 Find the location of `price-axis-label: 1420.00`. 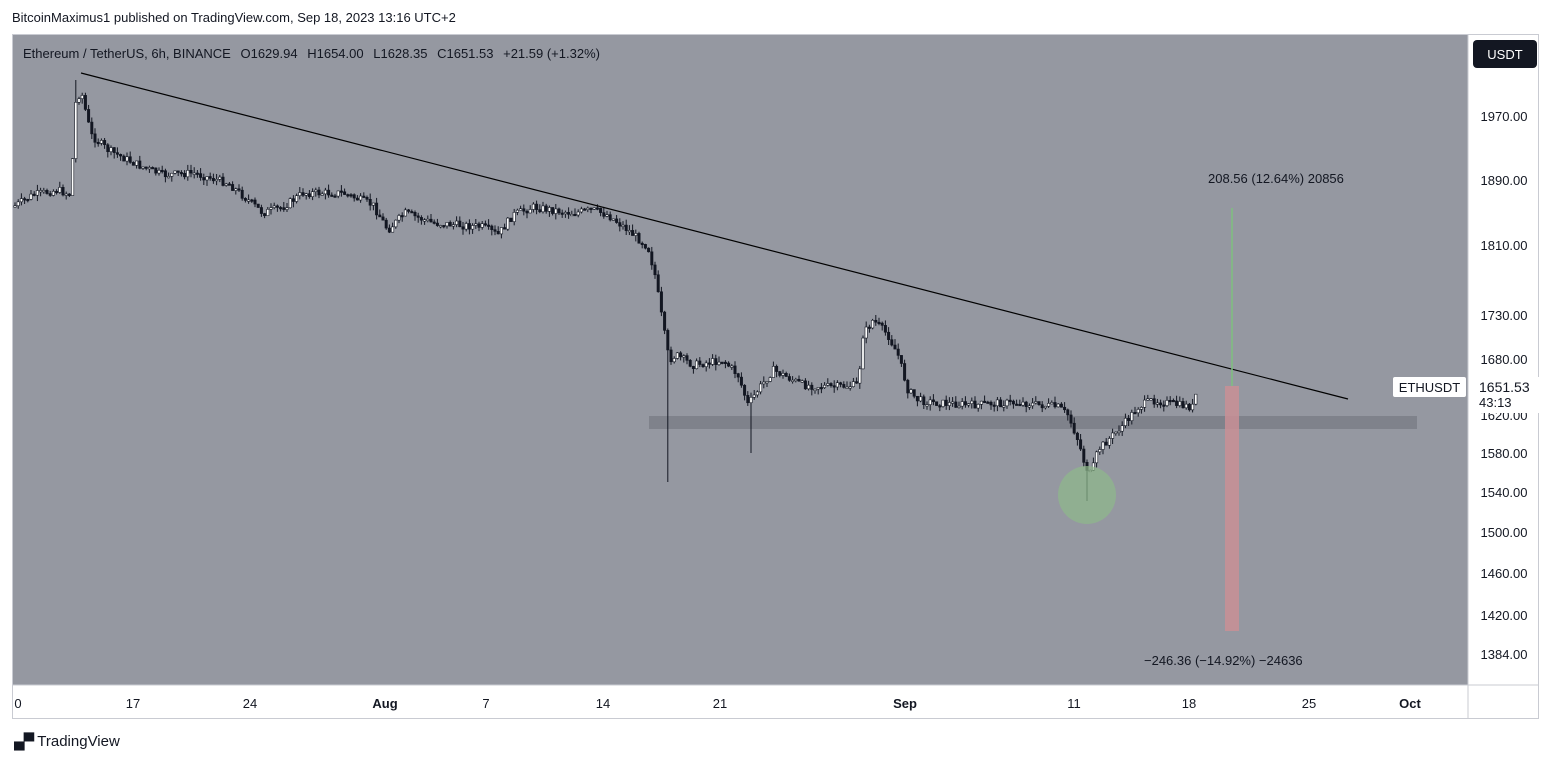

price-axis-label: 1420.00 is located at coordinates (1504, 615).